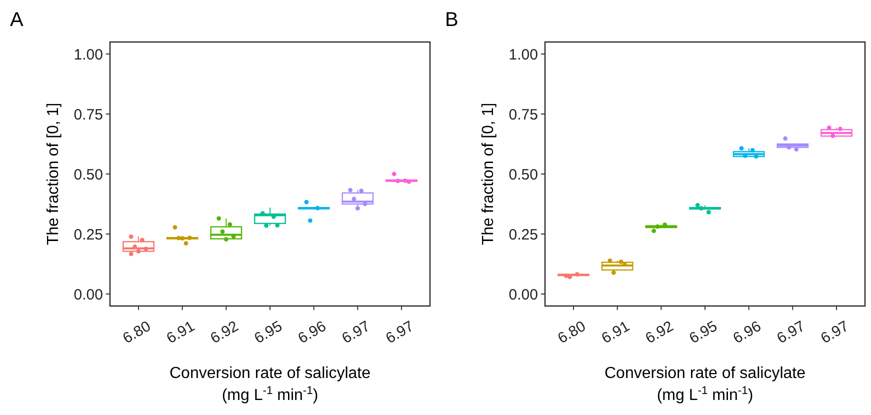  What do you see at coordinates (17, 20) in the screenshot?
I see `chart-title: A` at bounding box center [17, 20].